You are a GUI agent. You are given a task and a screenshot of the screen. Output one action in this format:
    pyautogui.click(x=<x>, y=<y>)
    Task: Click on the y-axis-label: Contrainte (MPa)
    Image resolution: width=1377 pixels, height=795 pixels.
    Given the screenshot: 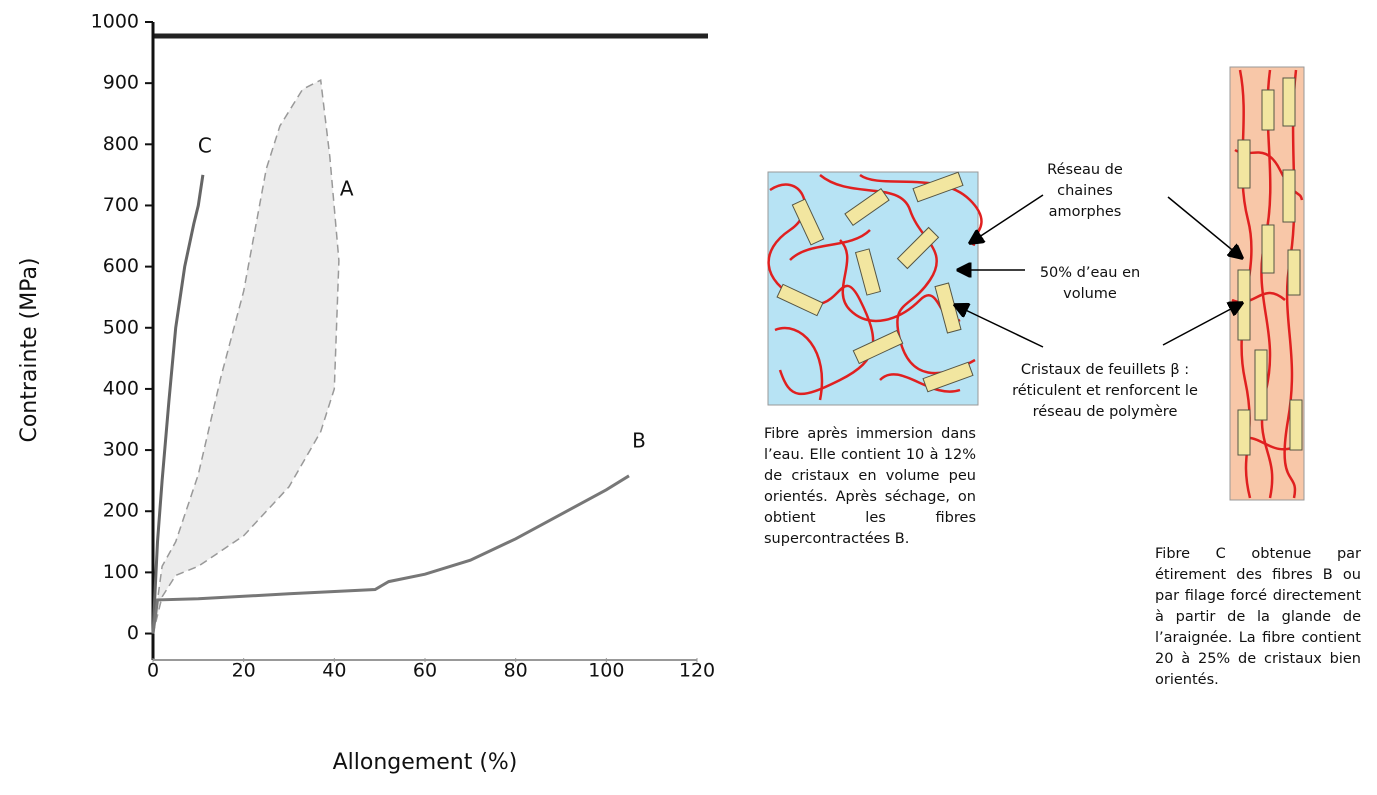 What is the action you would take?
    pyautogui.click(x=29, y=349)
    